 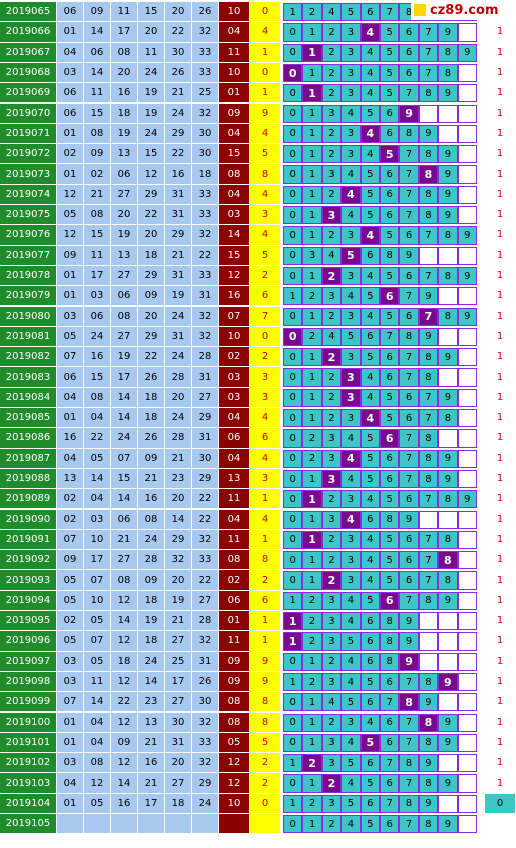 What do you see at coordinates (205, 560) in the screenshot?
I see `red-ball-number: 33` at bounding box center [205, 560].